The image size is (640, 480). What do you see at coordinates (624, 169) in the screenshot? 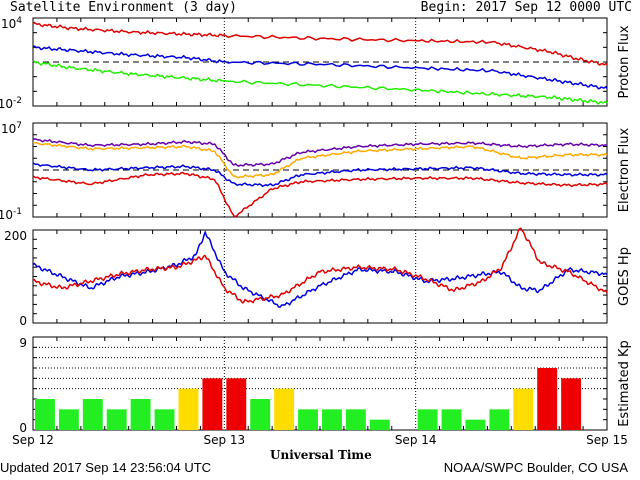
I see `panel-ylabel: Electron Flux` at bounding box center [624, 169].